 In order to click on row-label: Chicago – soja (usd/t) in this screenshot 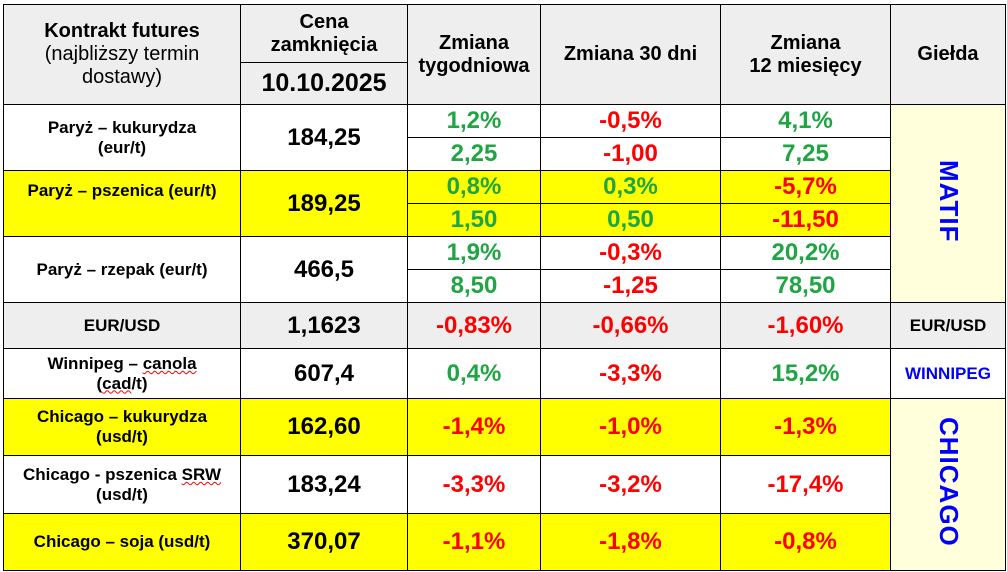, I will do `click(122, 542)`.